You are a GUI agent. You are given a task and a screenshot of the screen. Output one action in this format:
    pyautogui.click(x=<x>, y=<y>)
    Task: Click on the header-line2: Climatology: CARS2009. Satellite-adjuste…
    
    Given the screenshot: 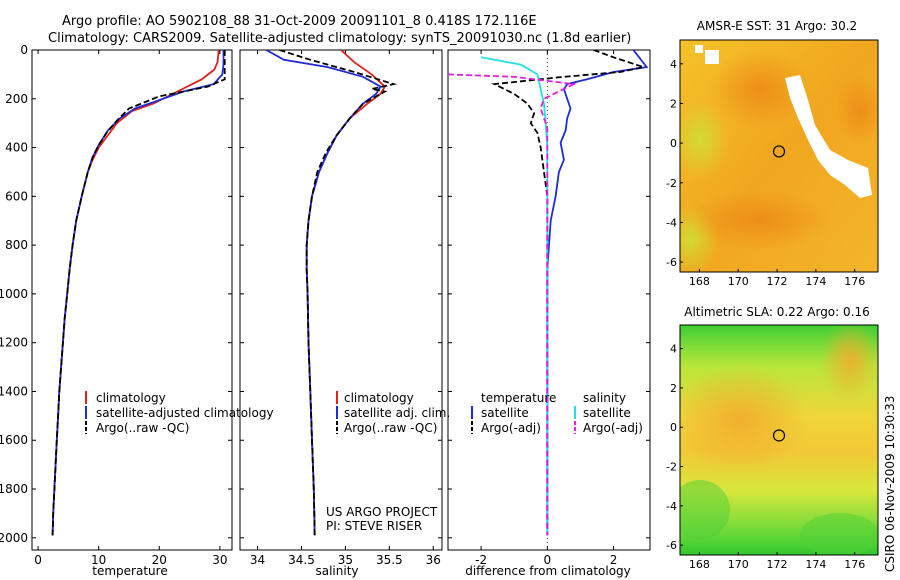 What is the action you would take?
    pyautogui.click(x=339, y=38)
    